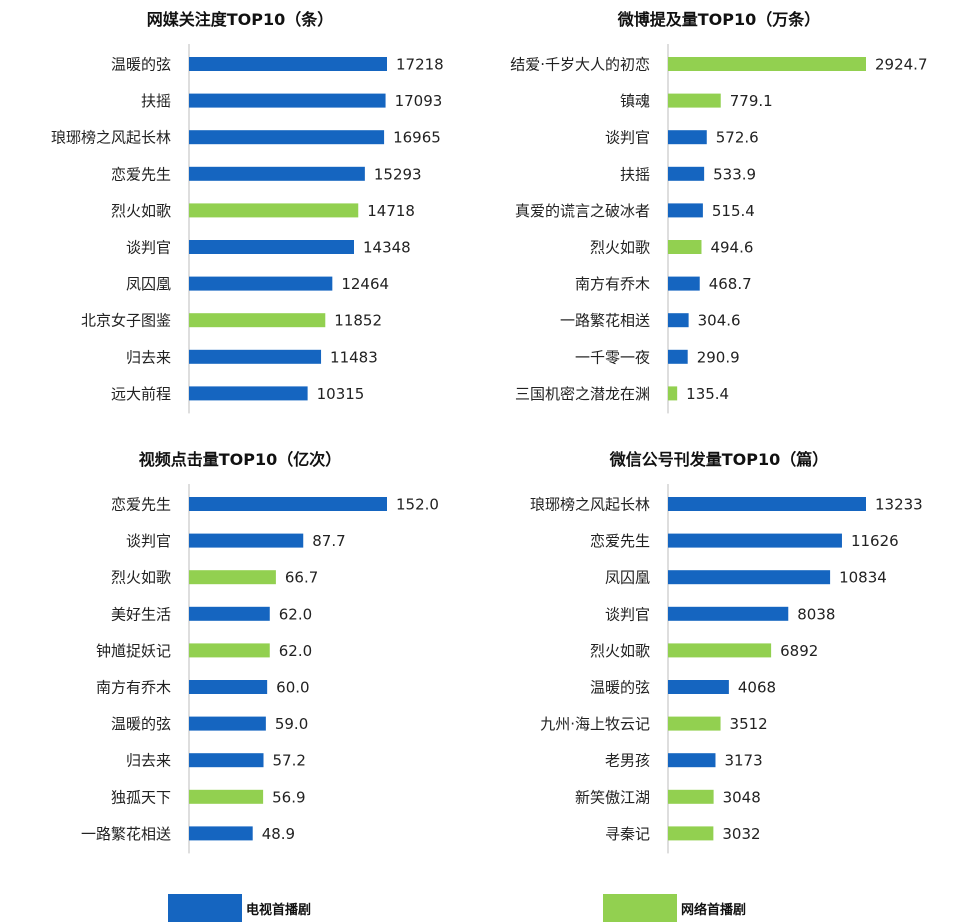 The width and height of the screenshot is (959, 923). What do you see at coordinates (148, 357) in the screenshot?
I see `category-label: 归去来` at bounding box center [148, 357].